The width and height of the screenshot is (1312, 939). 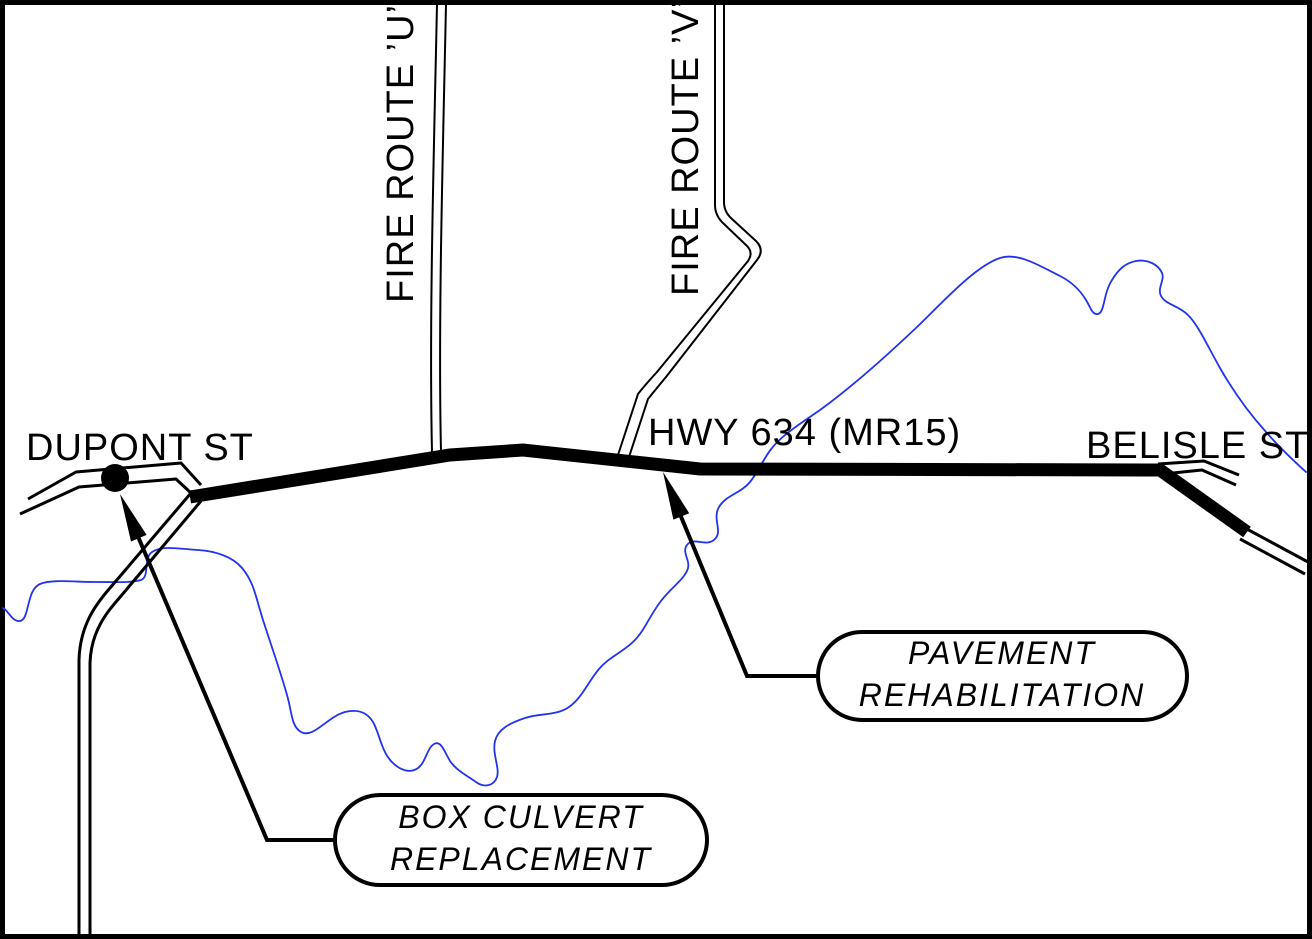 What do you see at coordinates (145, 717) in the screenshot?
I see `south-road-edge-right` at bounding box center [145, 717].